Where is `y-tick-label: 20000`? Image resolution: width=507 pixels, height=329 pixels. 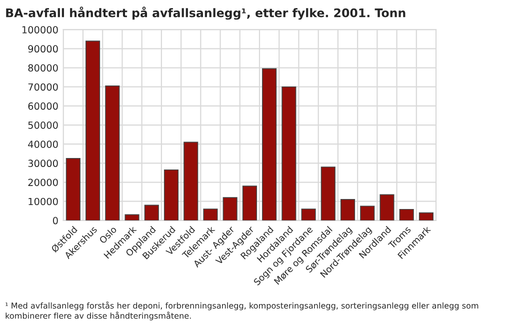 y-tick-label: 20000 is located at coordinates (43, 182).